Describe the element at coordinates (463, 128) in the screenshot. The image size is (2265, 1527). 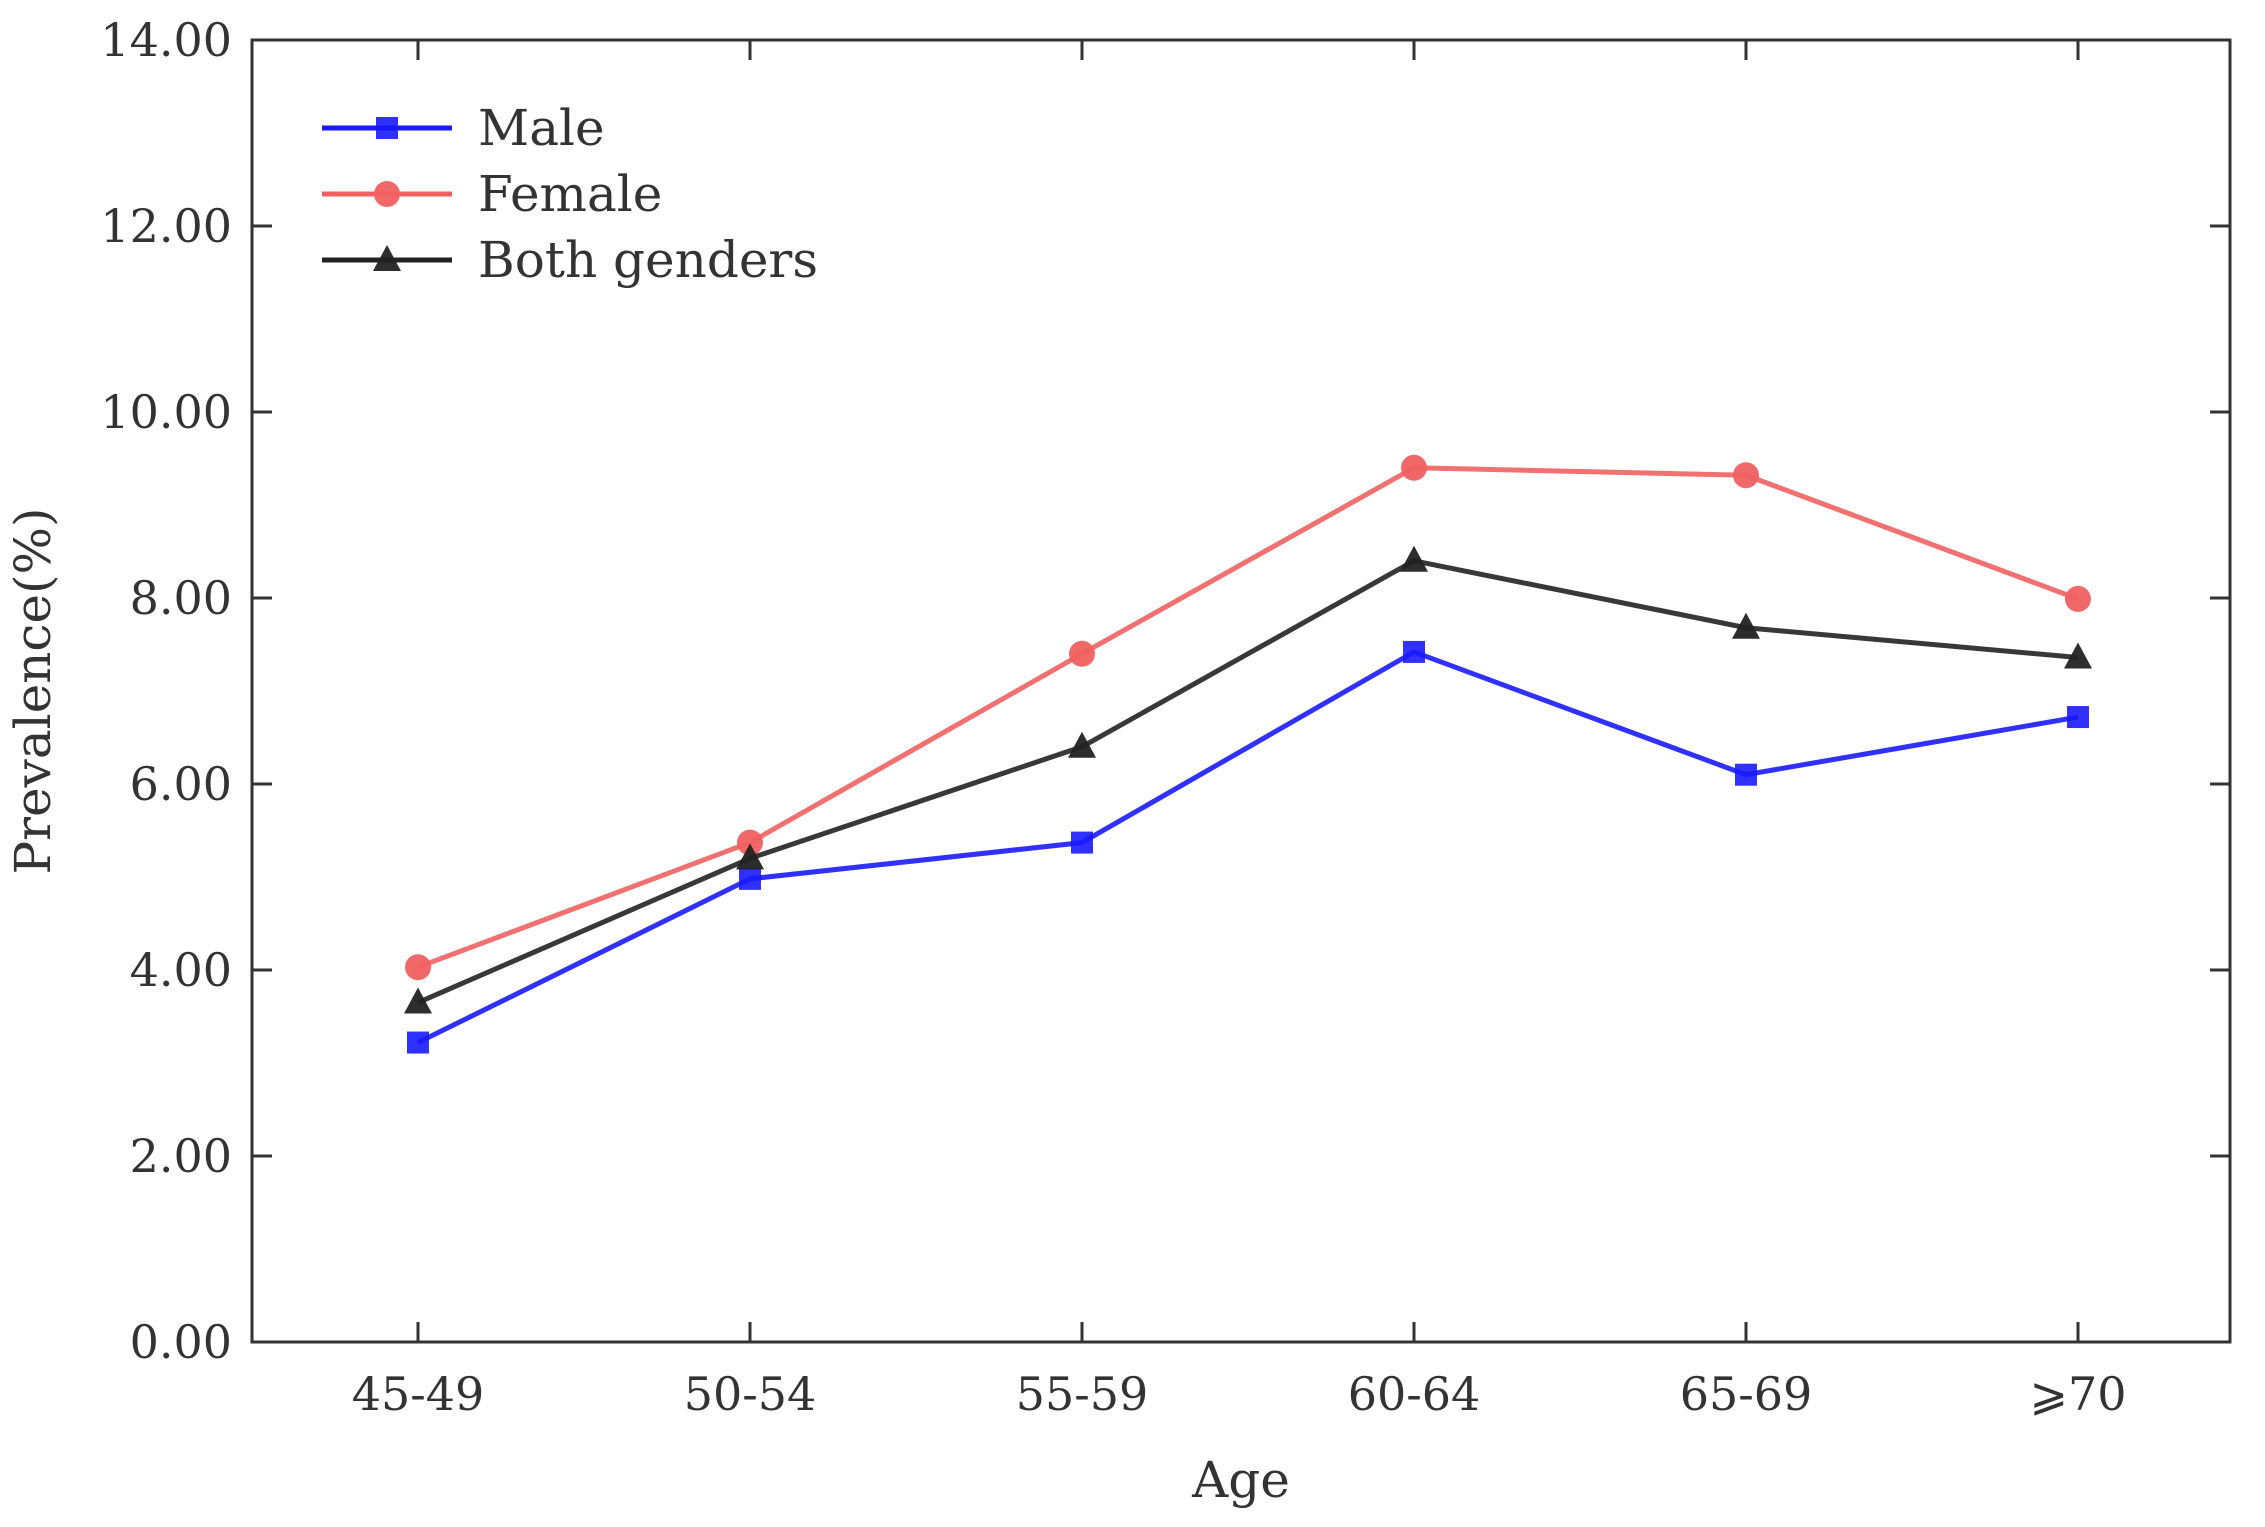
I see `legend-item-male: Male` at that location.